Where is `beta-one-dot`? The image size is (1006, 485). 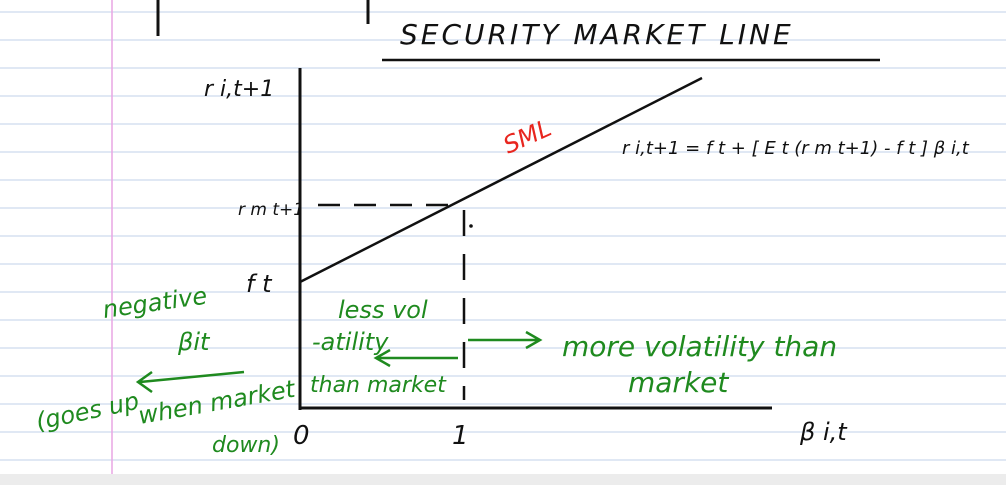 beta-one-dot is located at coordinates (471, 226).